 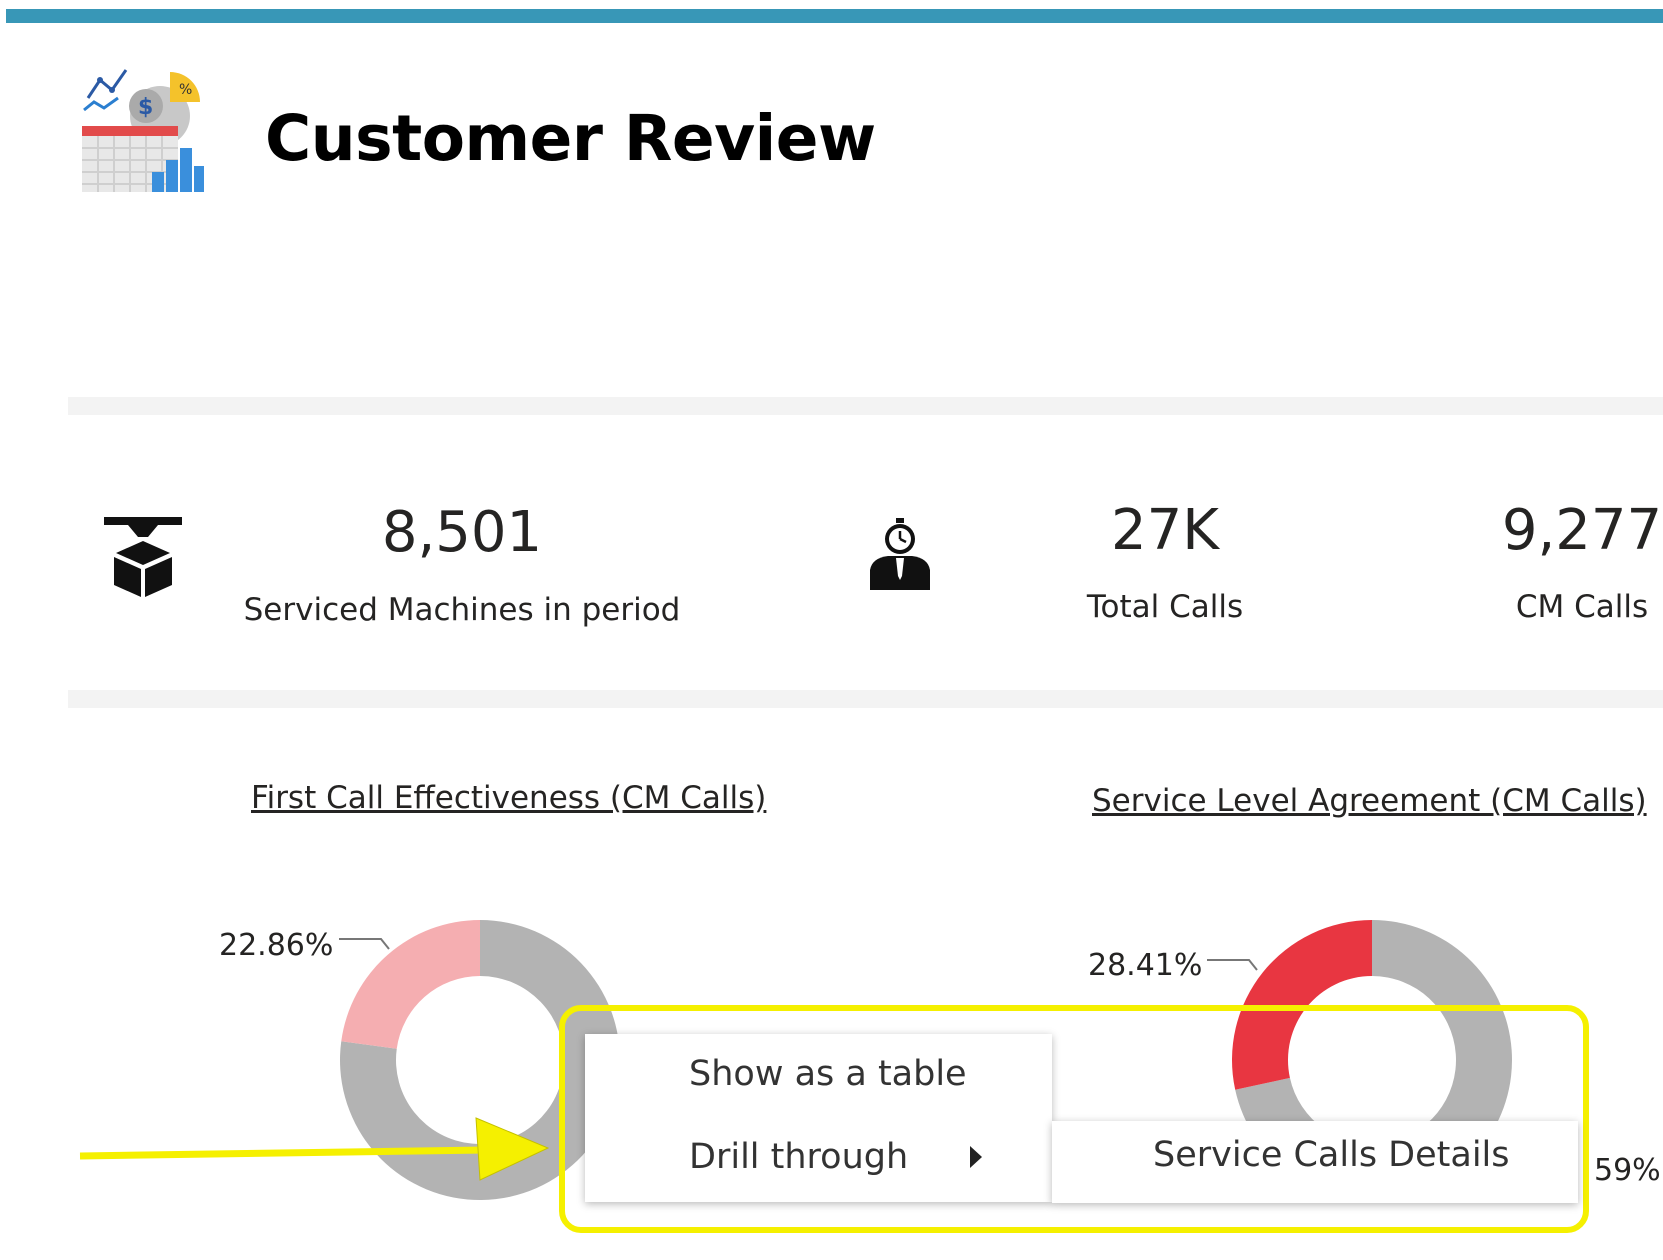 What do you see at coordinates (276, 945) in the screenshot?
I see `data-label: 22.86%` at bounding box center [276, 945].